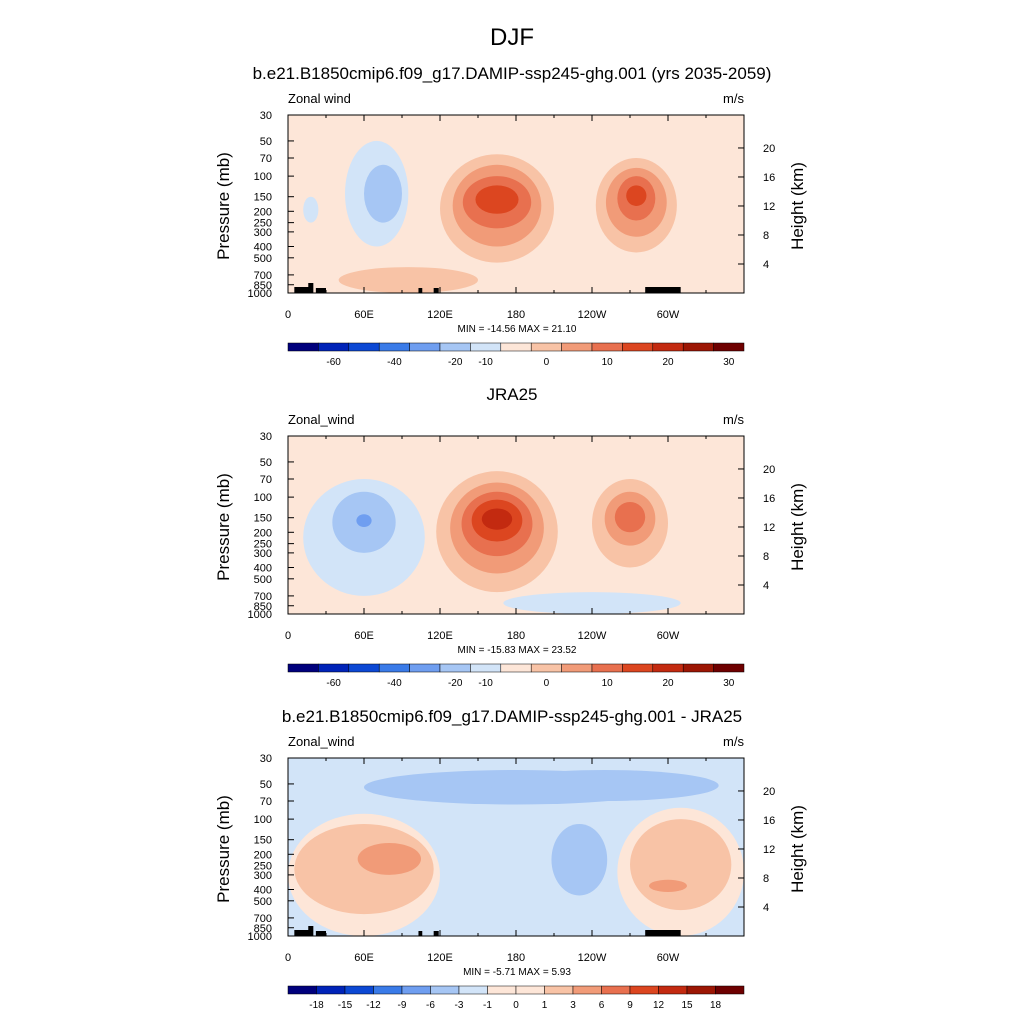 This screenshot has width=1024, height=1029. Describe the element at coordinates (364, 636) in the screenshot. I see `x-tick-label: 60E` at that location.